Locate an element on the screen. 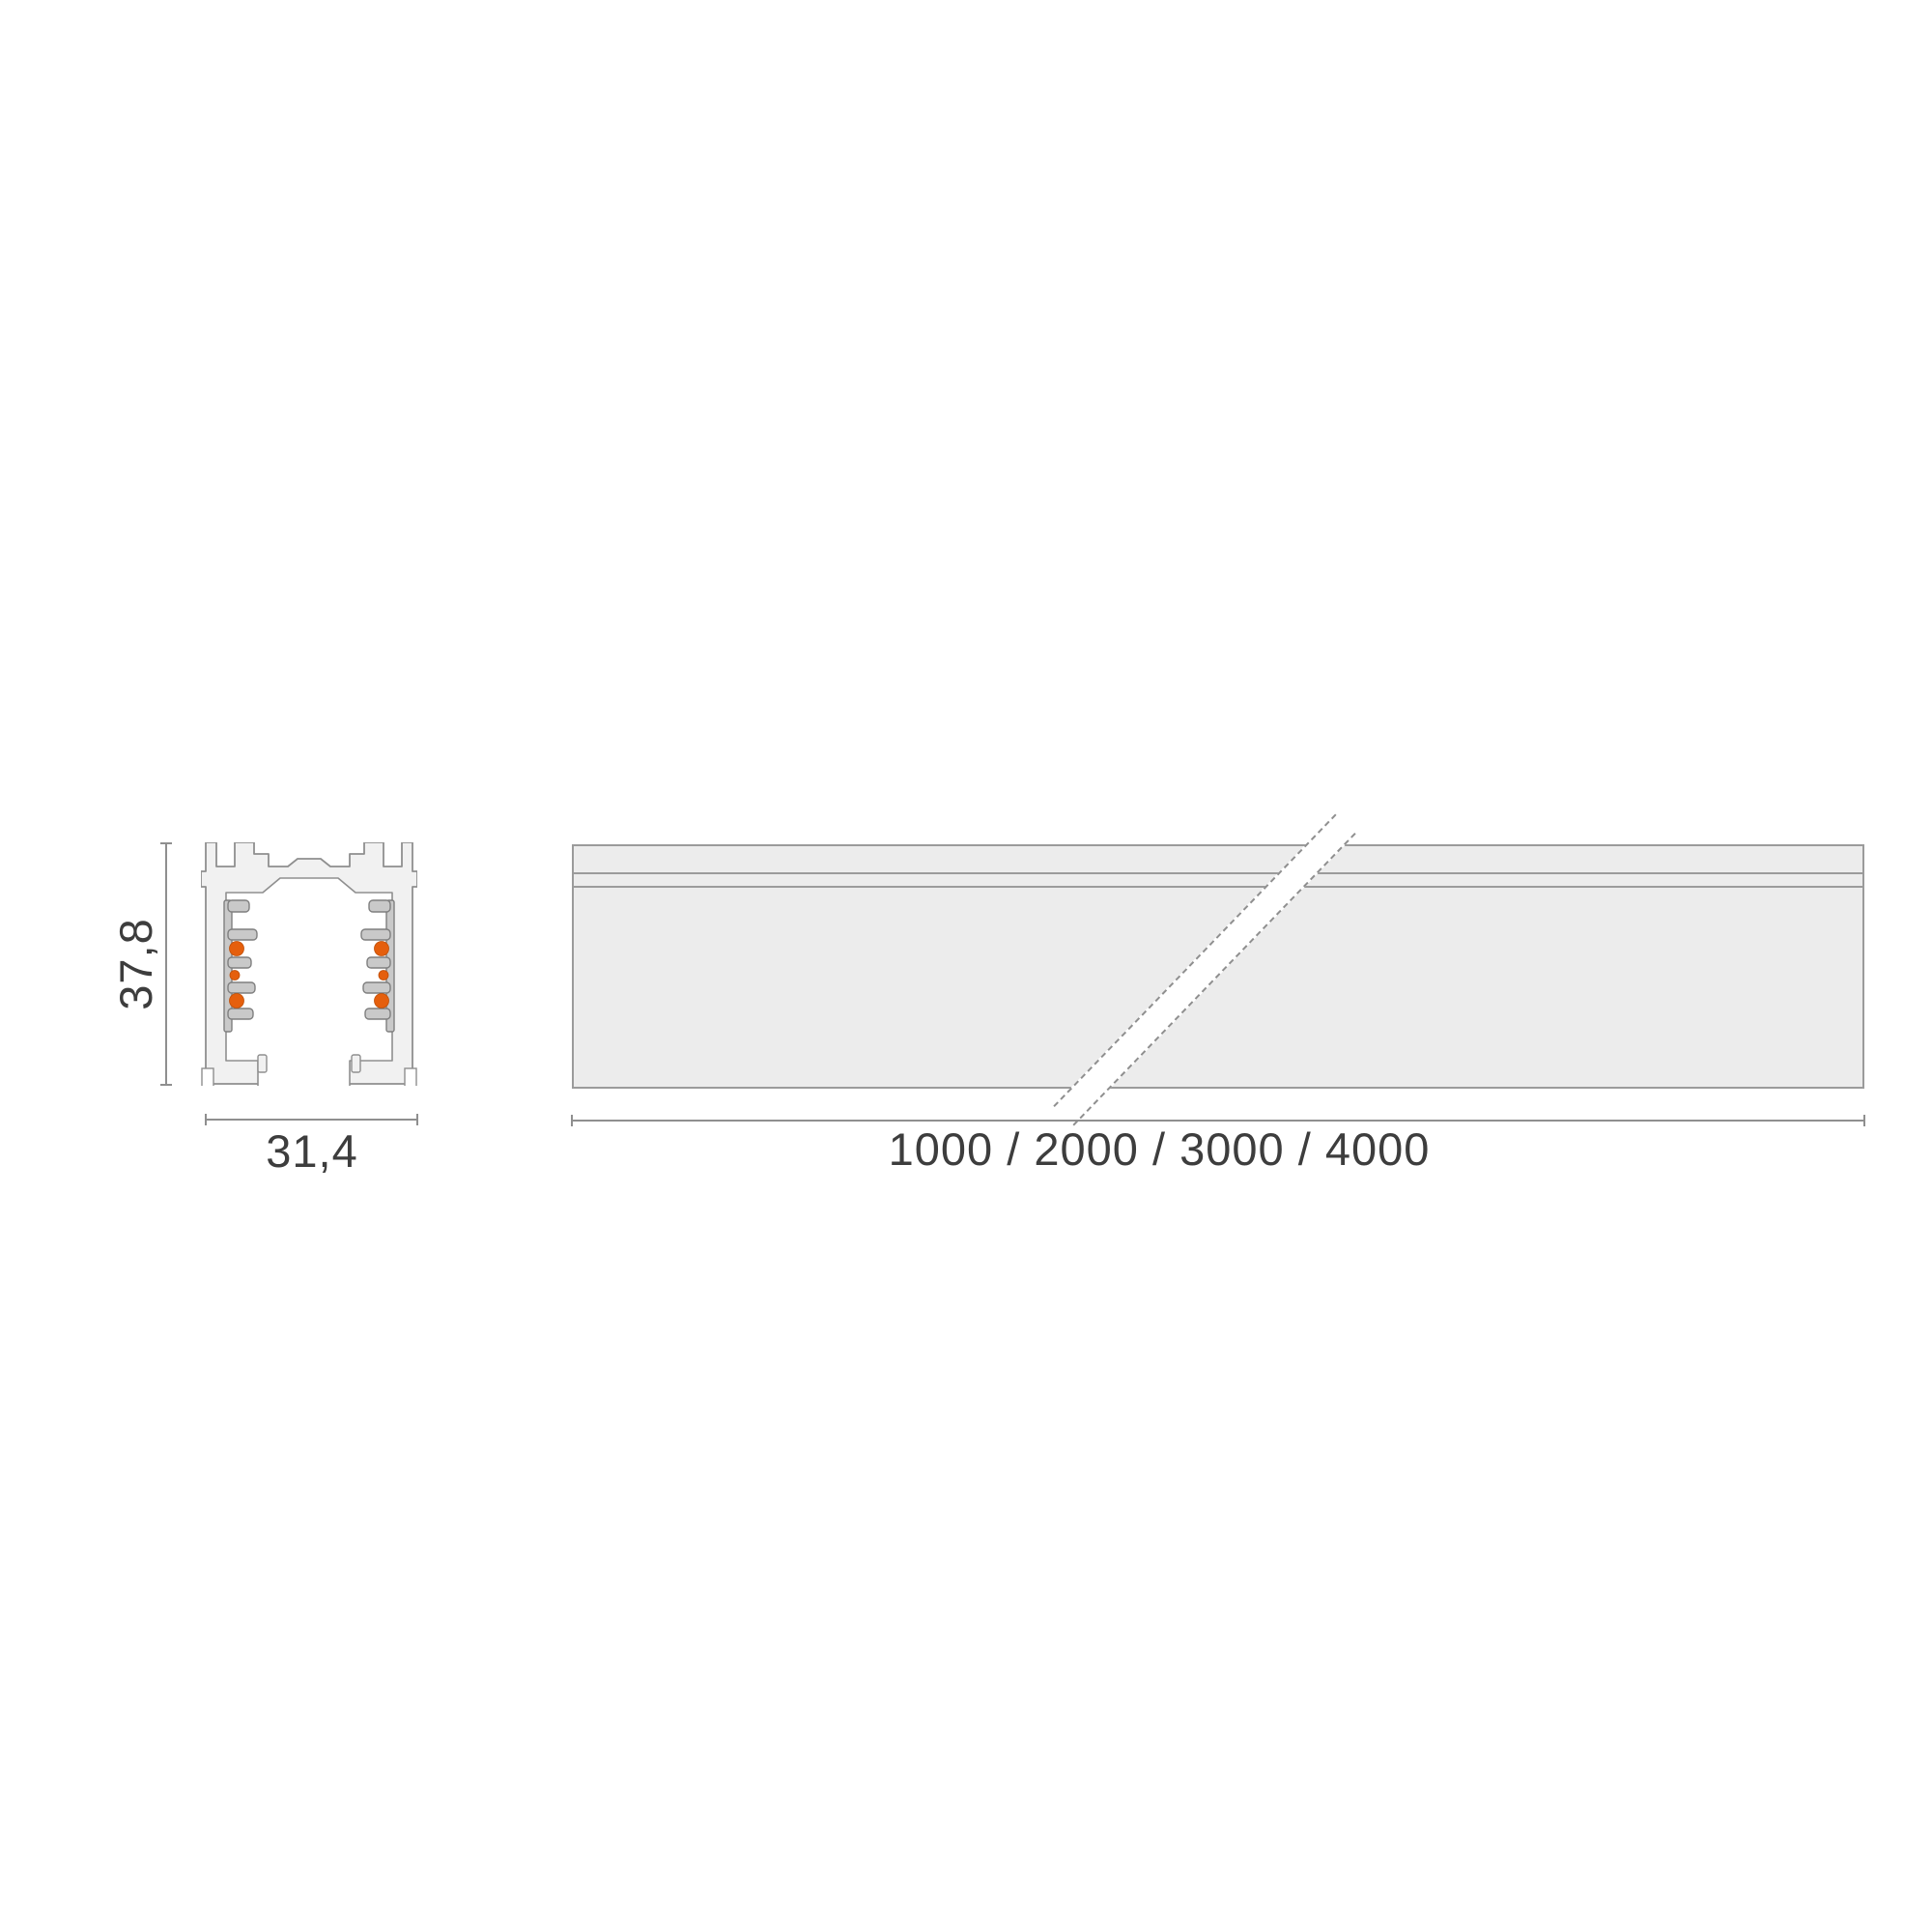 Image resolution: width=1932 pixels, height=1932 pixels. foot-hook-left is located at coordinates (262, 1063).